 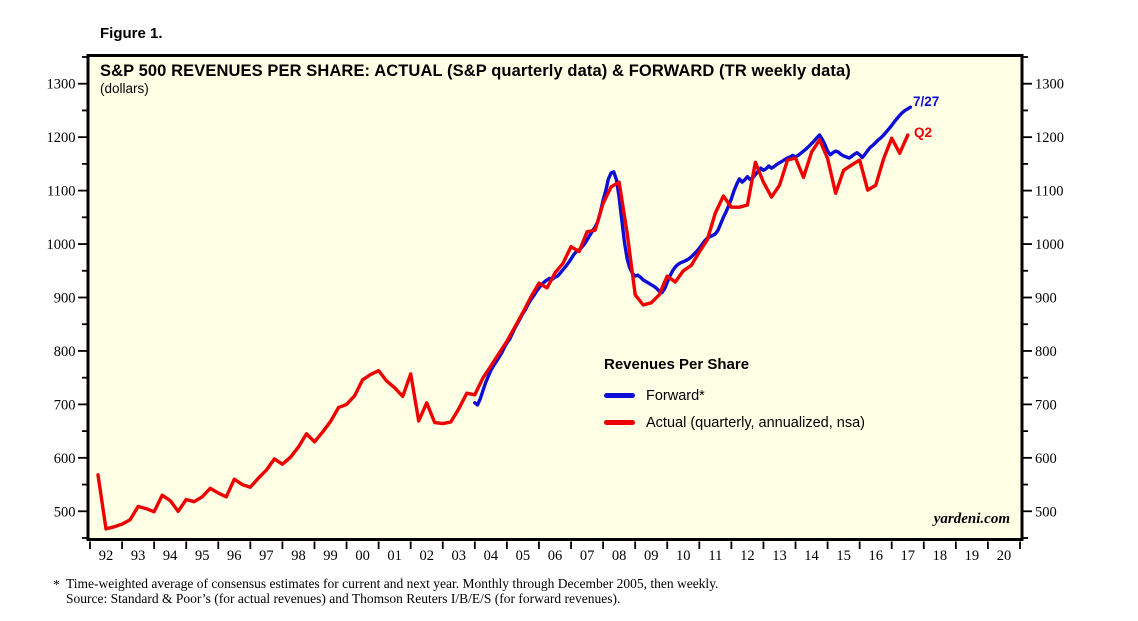 I want to click on legend-label-actual: Actual (quarterly, annualized, nsa), so click(x=755, y=422).